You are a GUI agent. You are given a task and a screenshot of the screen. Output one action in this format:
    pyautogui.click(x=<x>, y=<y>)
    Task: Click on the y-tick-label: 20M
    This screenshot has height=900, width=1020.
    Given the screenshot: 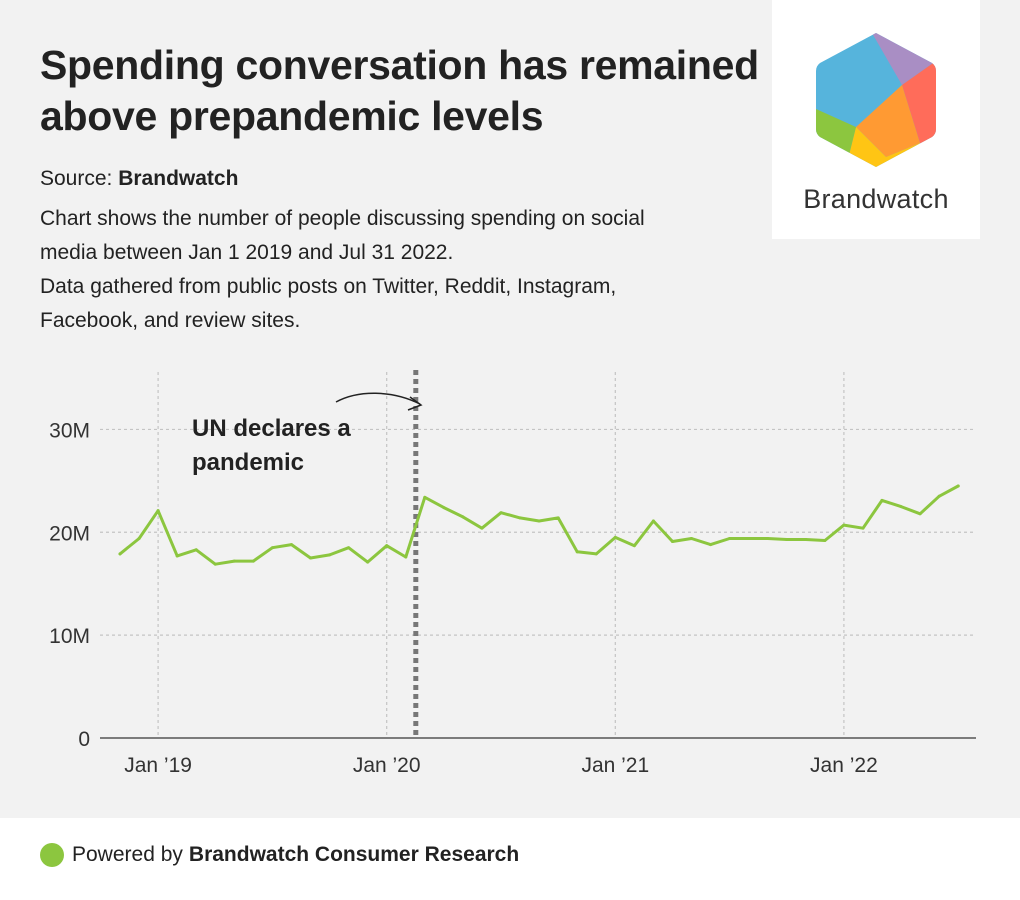 What is the action you would take?
    pyautogui.click(x=69, y=533)
    